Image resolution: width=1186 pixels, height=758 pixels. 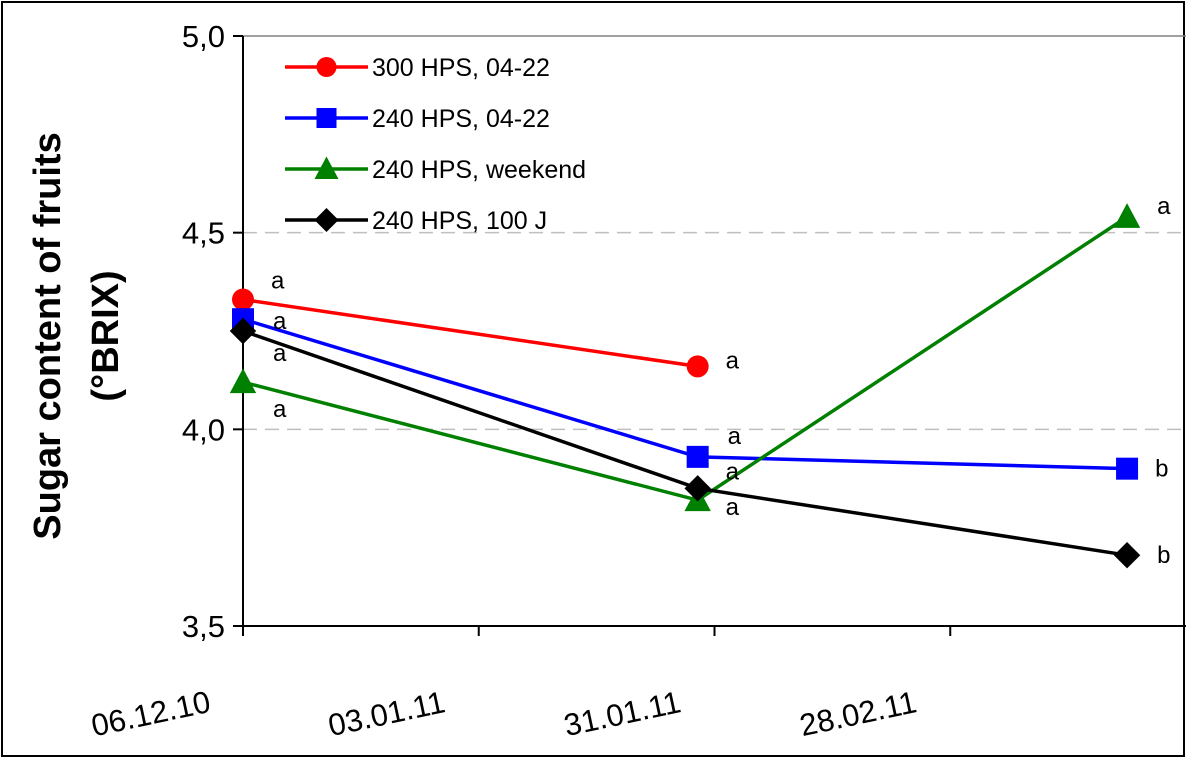 I want to click on y-axis-title-line-2: (°BRIX), so click(x=106, y=335).